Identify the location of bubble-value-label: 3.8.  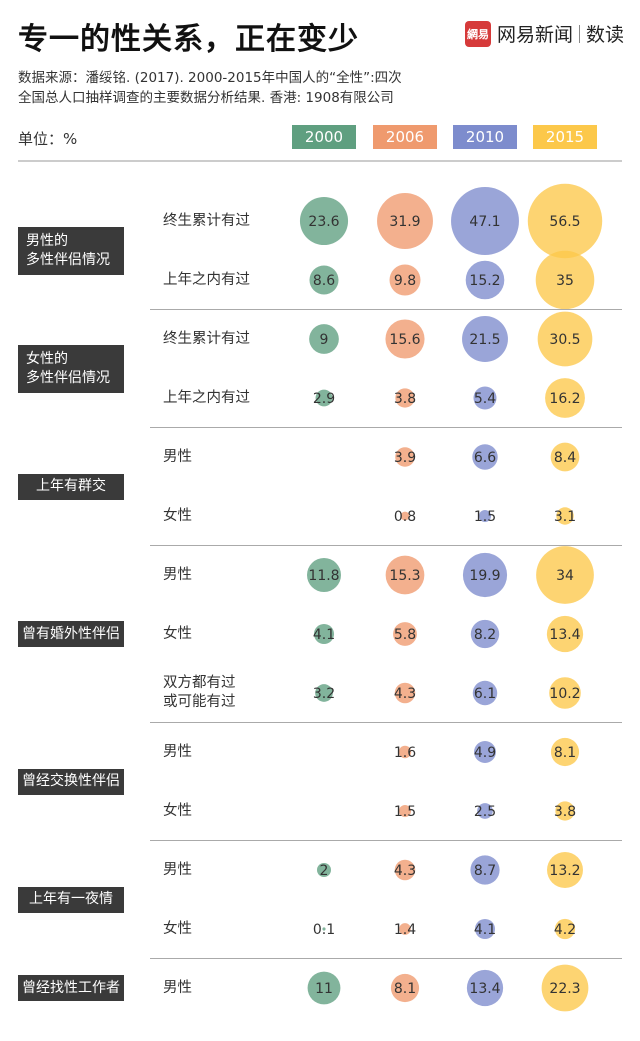
(405, 399).